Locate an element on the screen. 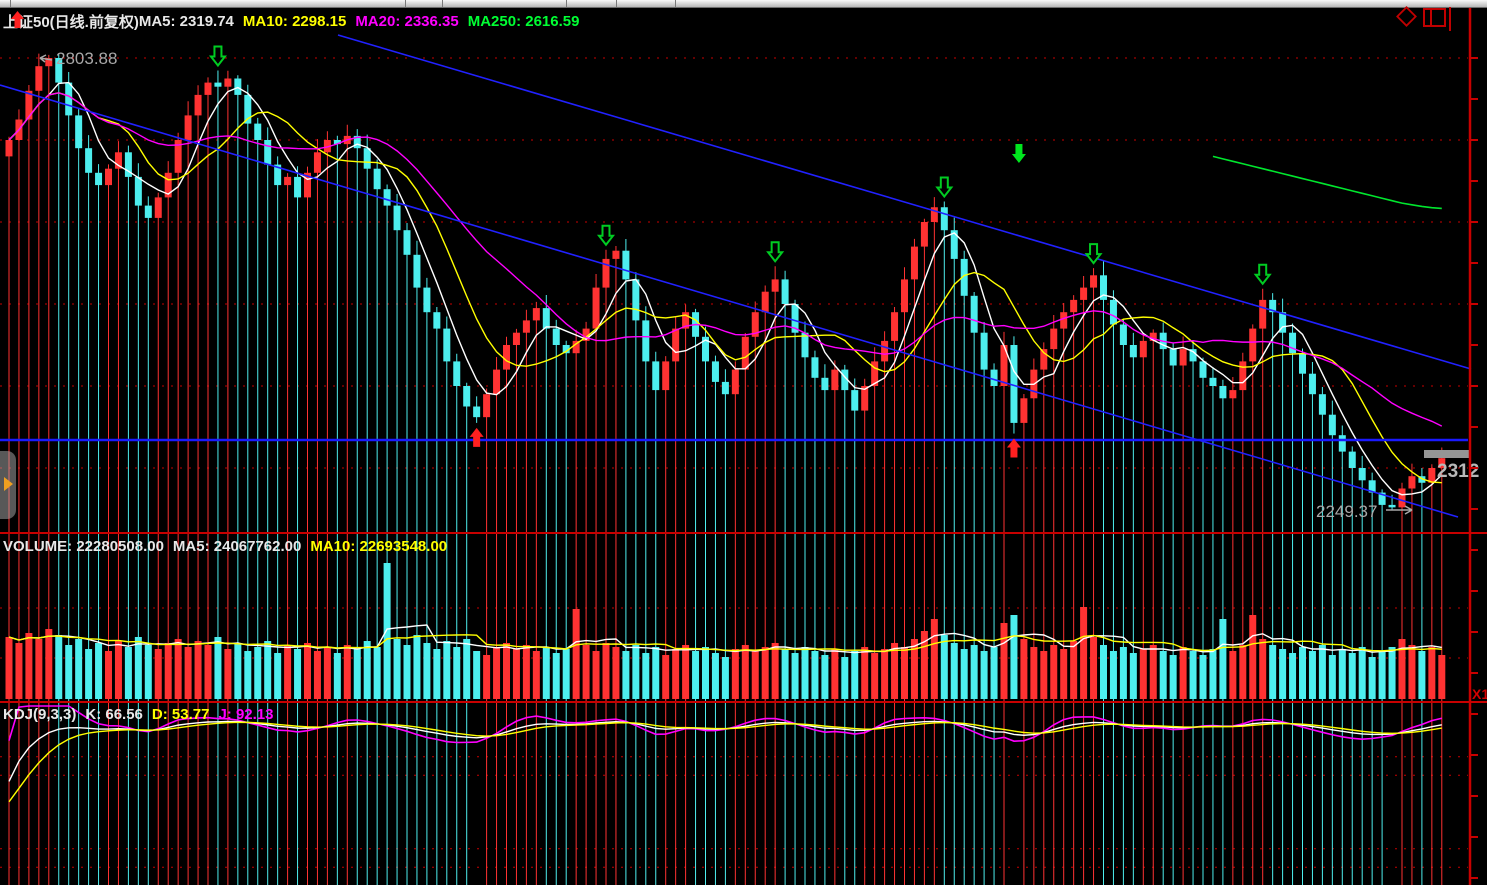  up-arrow-icon is located at coordinates (17, 19).